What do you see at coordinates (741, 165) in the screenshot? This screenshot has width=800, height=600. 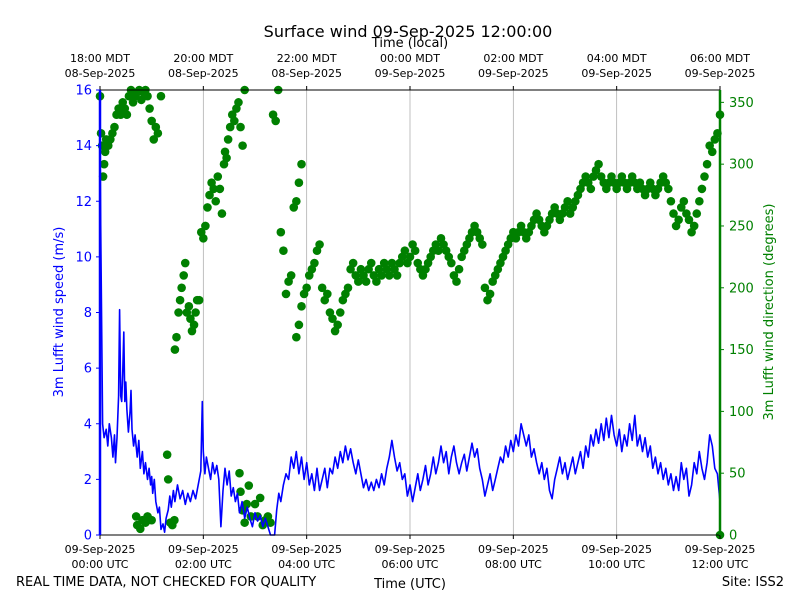 I see `right-tick-label: 300` at bounding box center [741, 165].